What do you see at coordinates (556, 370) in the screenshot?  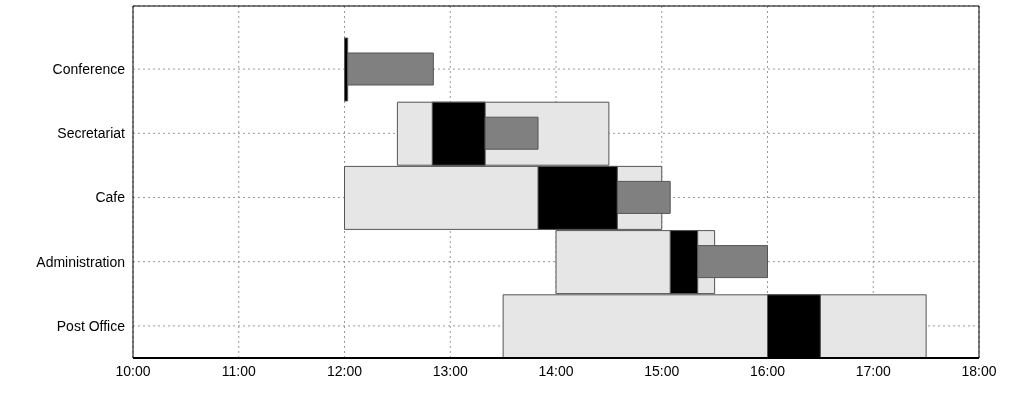 I see `x-tick-label: 14:00` at bounding box center [556, 370].